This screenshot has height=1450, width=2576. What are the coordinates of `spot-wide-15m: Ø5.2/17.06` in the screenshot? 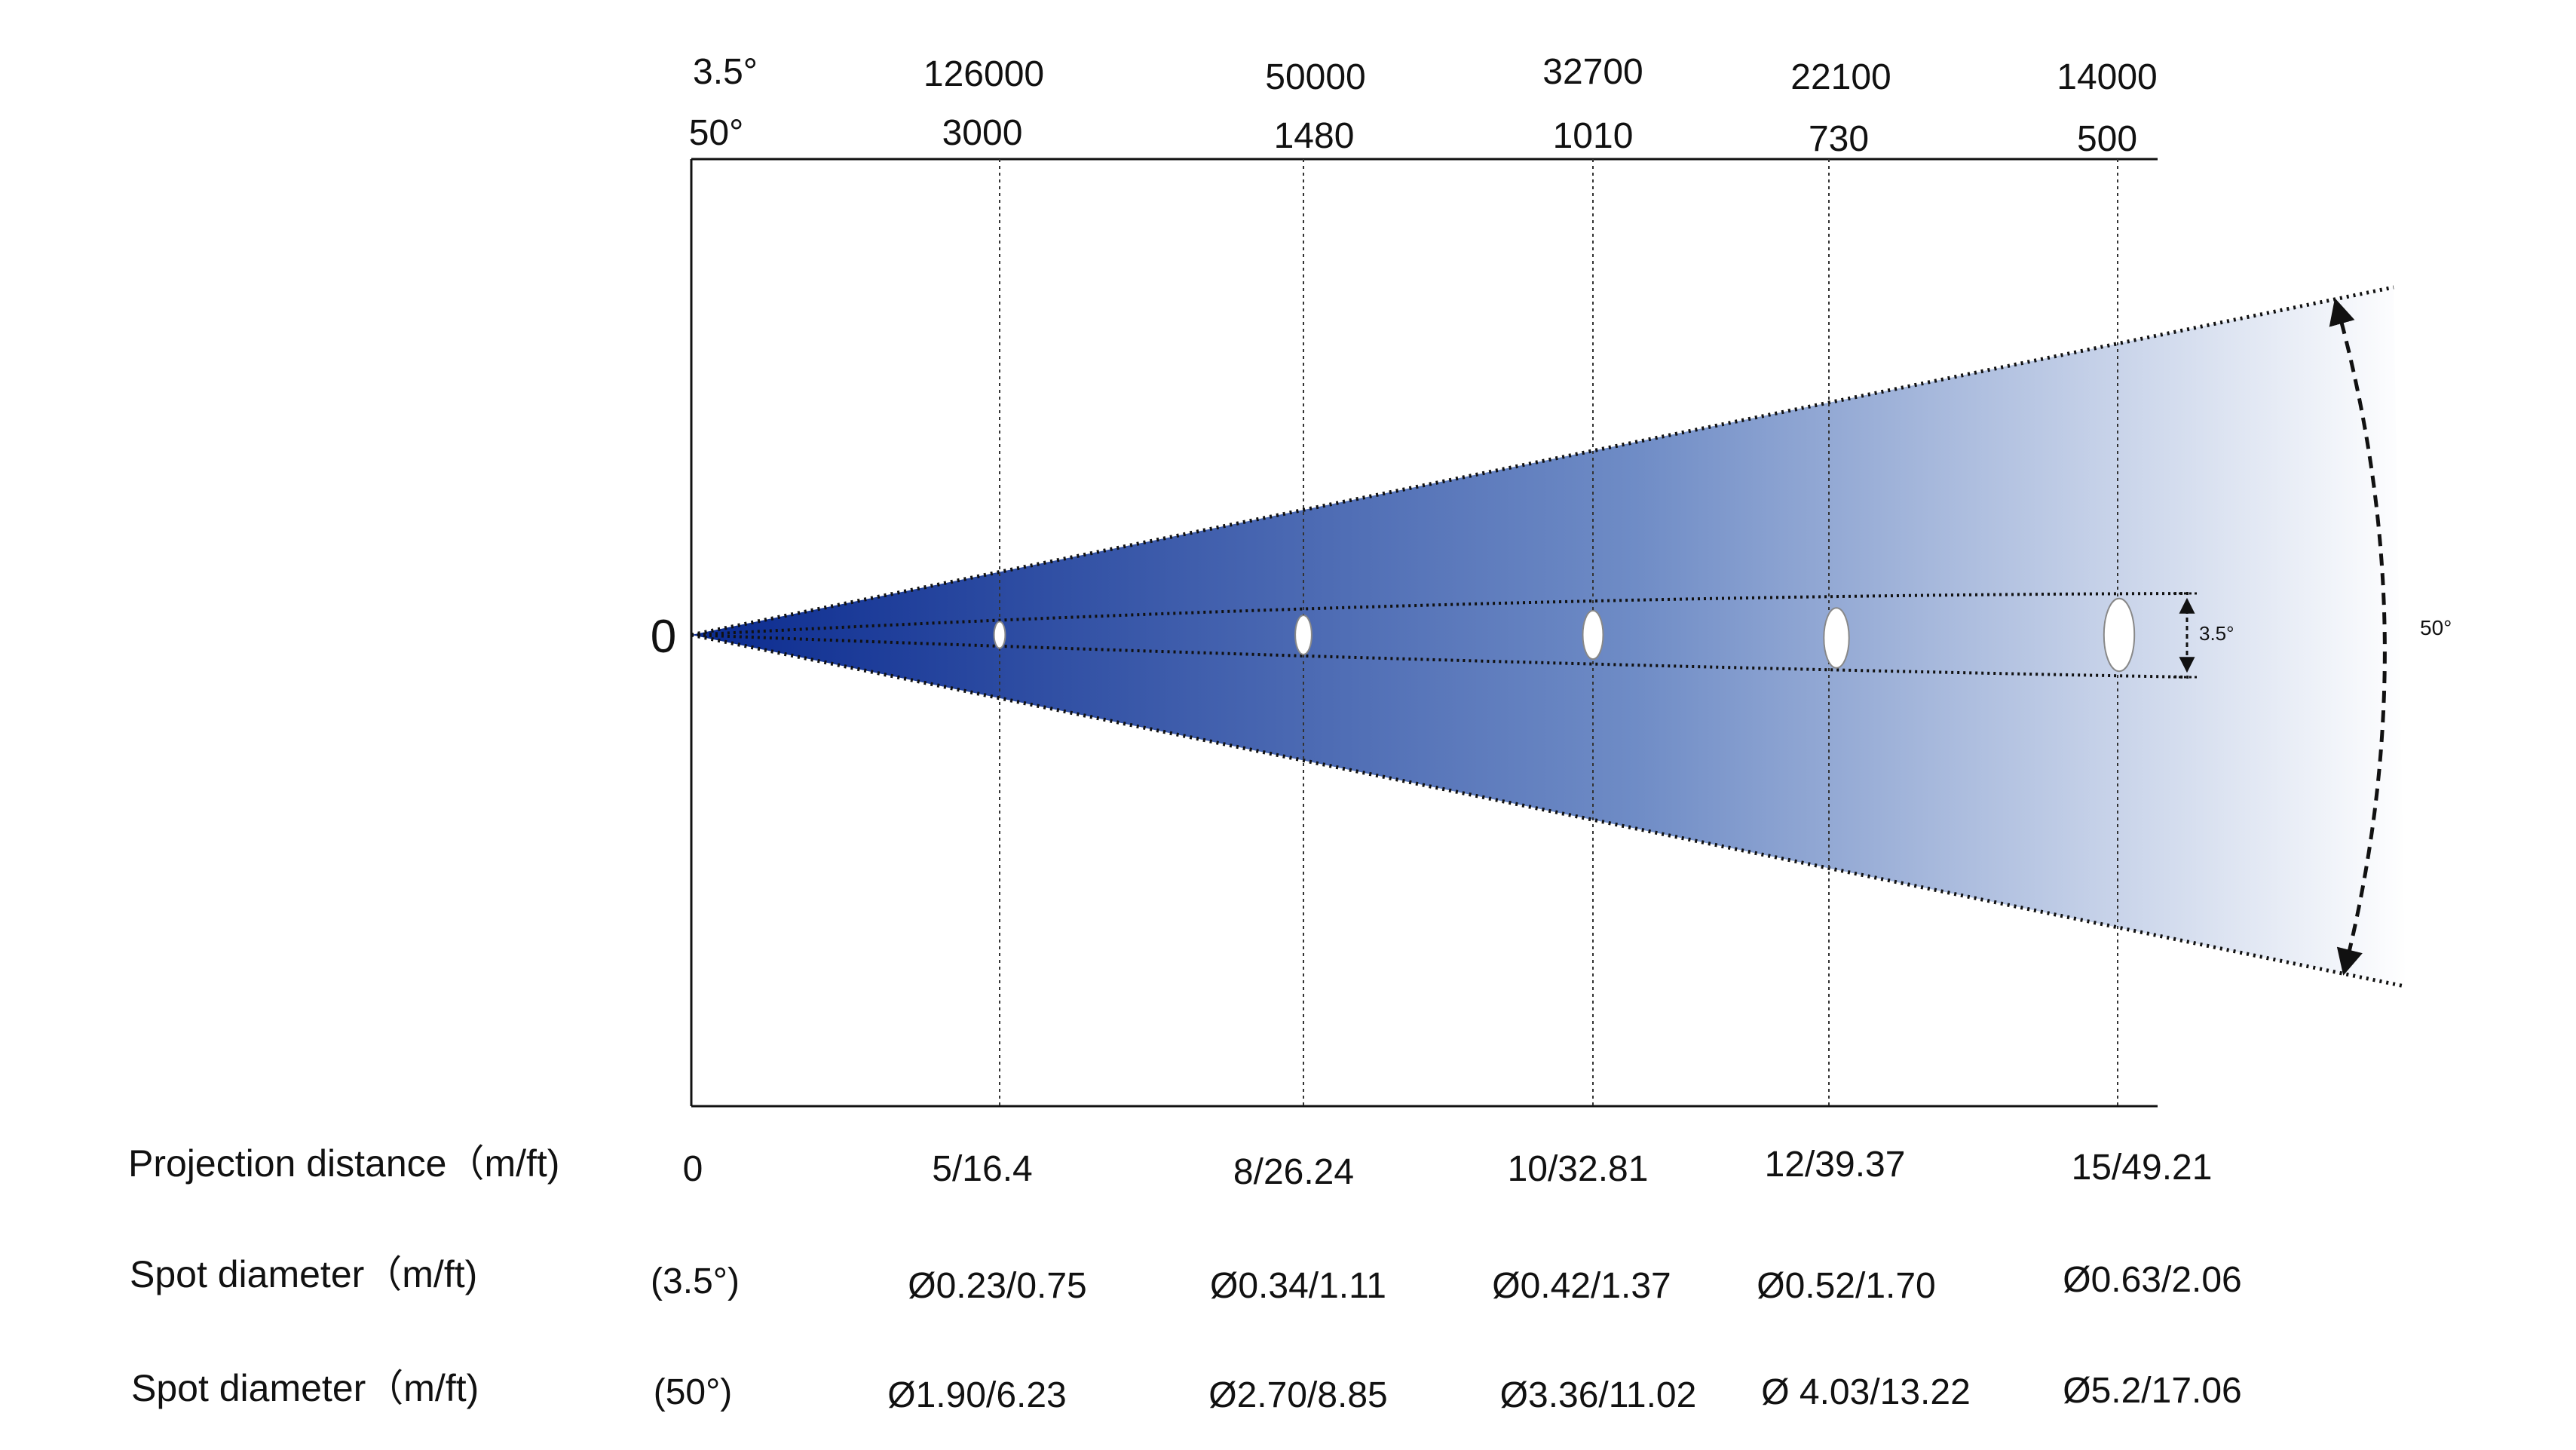 It's located at (2152, 1391).